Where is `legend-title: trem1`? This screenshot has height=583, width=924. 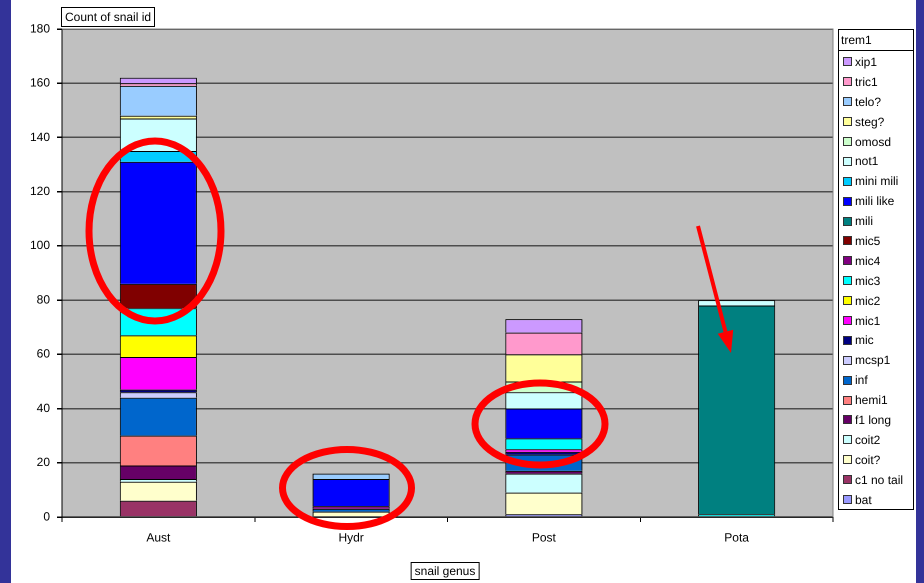
legend-title: trem1 is located at coordinates (876, 40).